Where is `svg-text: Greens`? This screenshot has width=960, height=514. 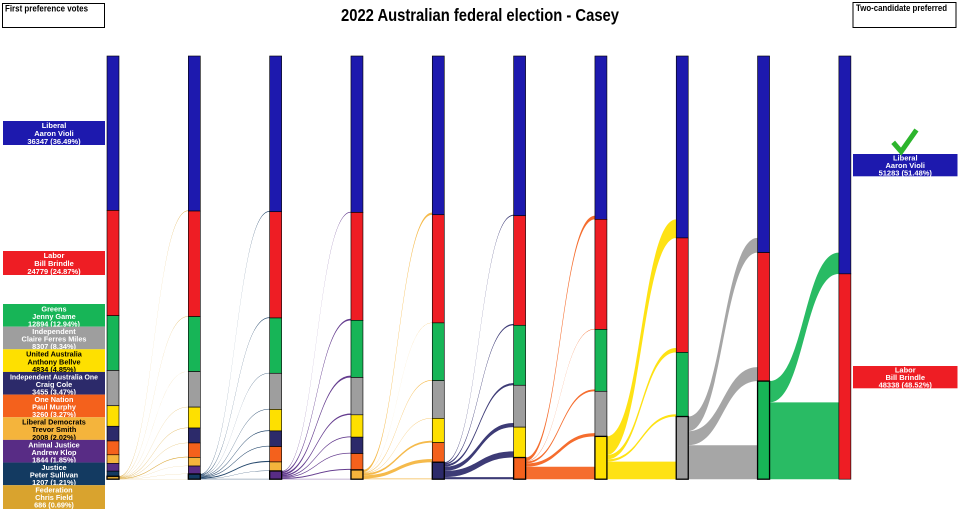 svg-text: Greens is located at coordinates (53, 308).